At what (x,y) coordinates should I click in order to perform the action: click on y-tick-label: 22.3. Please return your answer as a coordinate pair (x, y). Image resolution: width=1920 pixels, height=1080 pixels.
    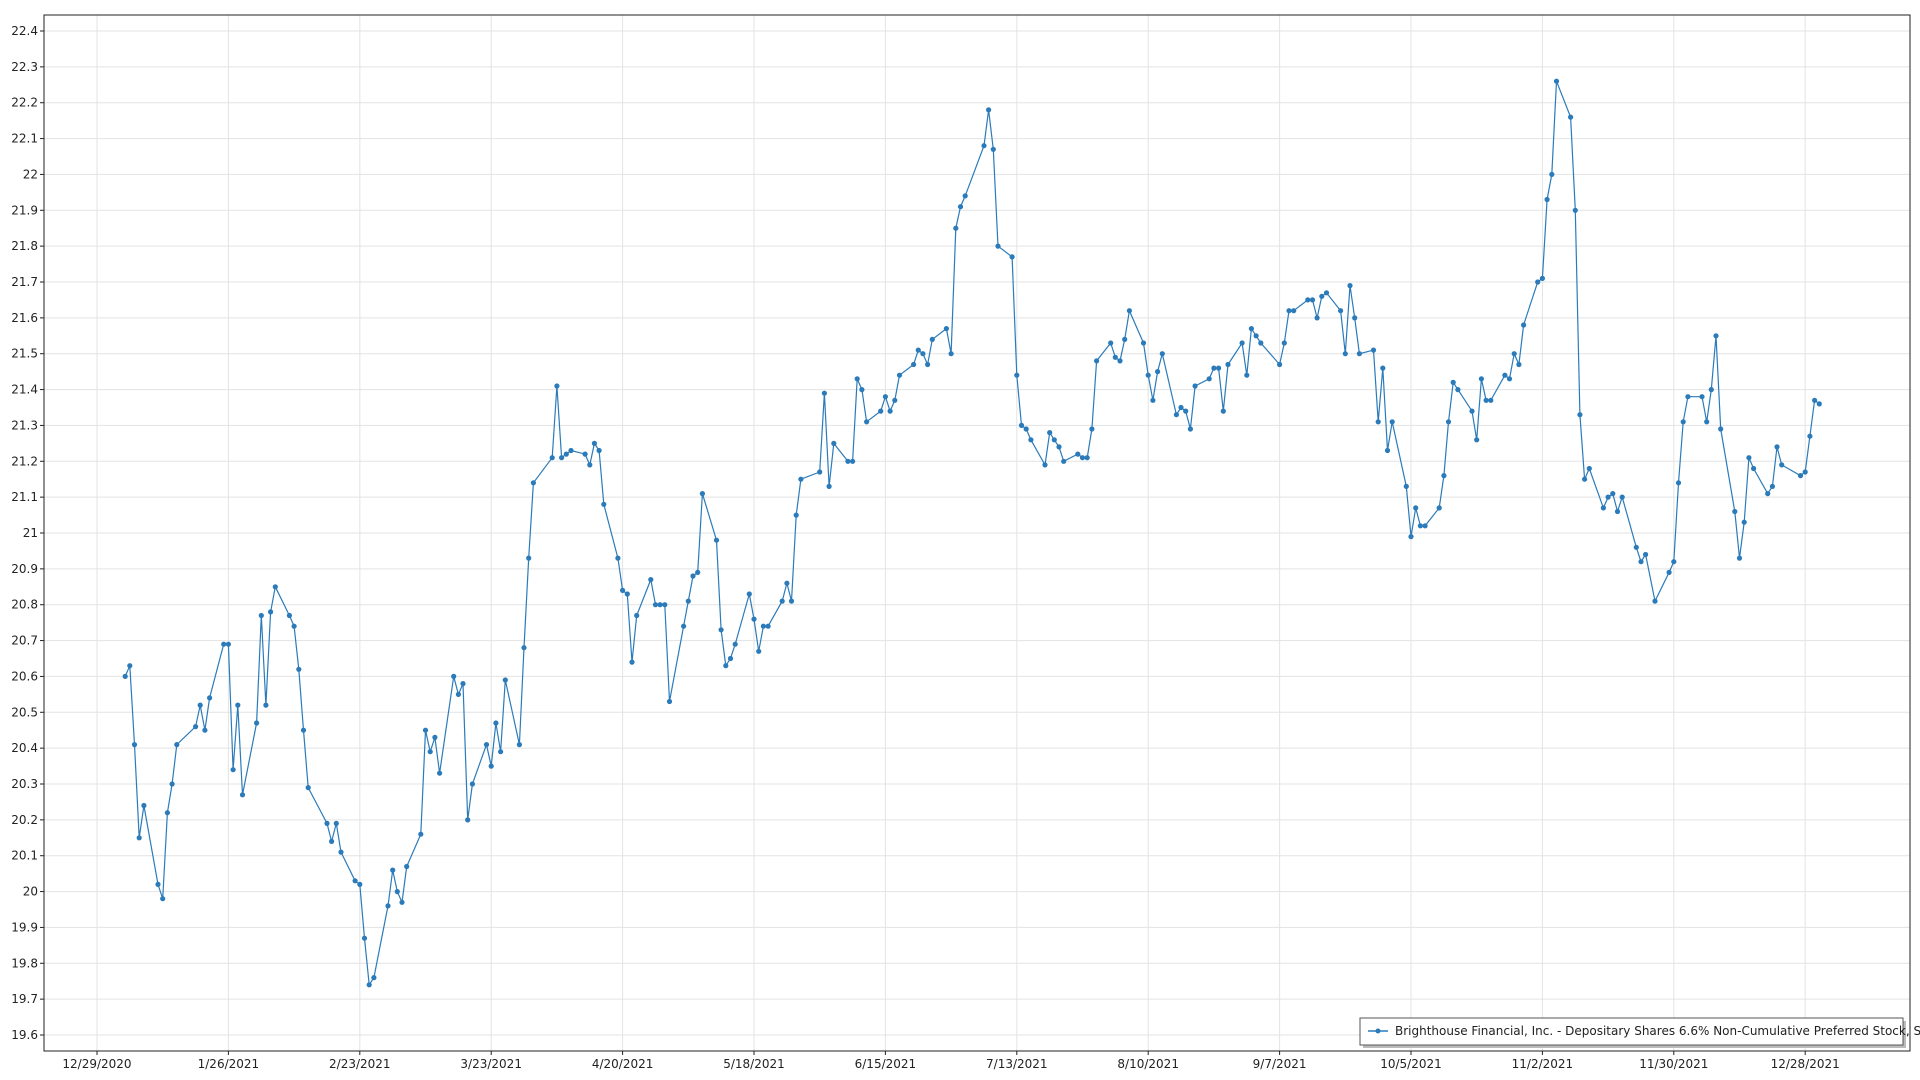
    Looking at the image, I should click on (24, 67).